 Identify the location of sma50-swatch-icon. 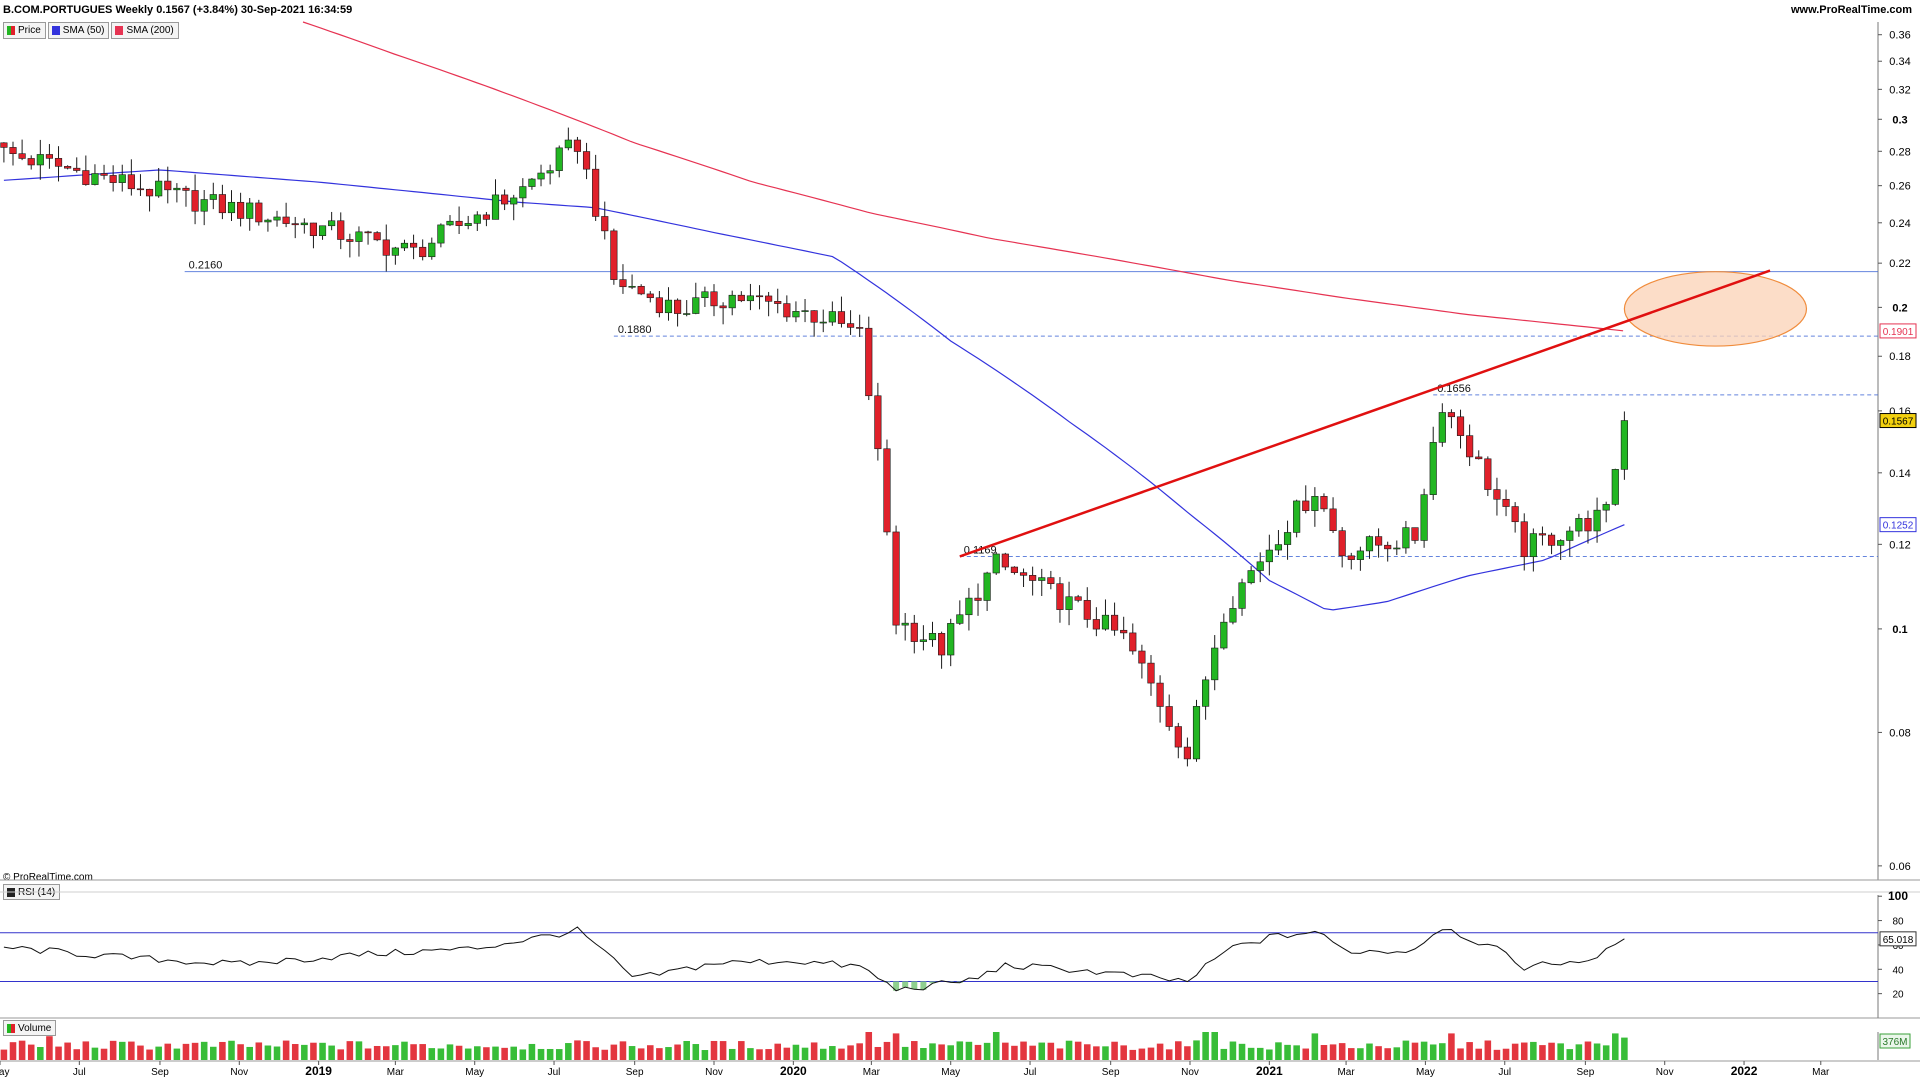
(55, 30).